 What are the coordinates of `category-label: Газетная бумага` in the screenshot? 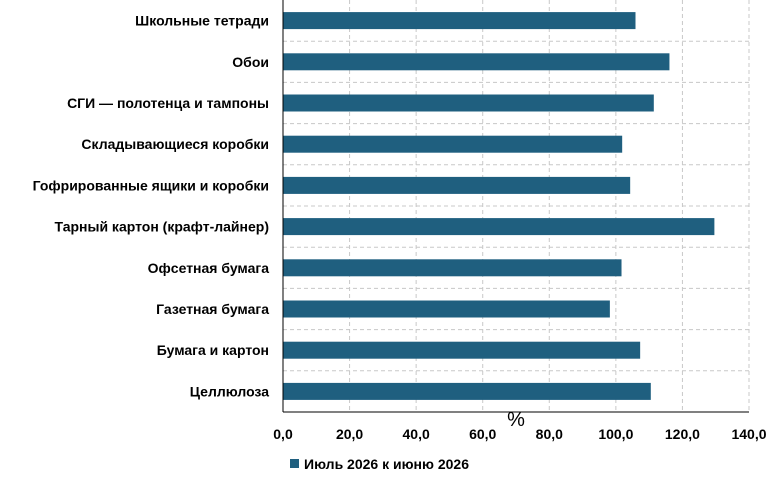 It's located at (212, 309).